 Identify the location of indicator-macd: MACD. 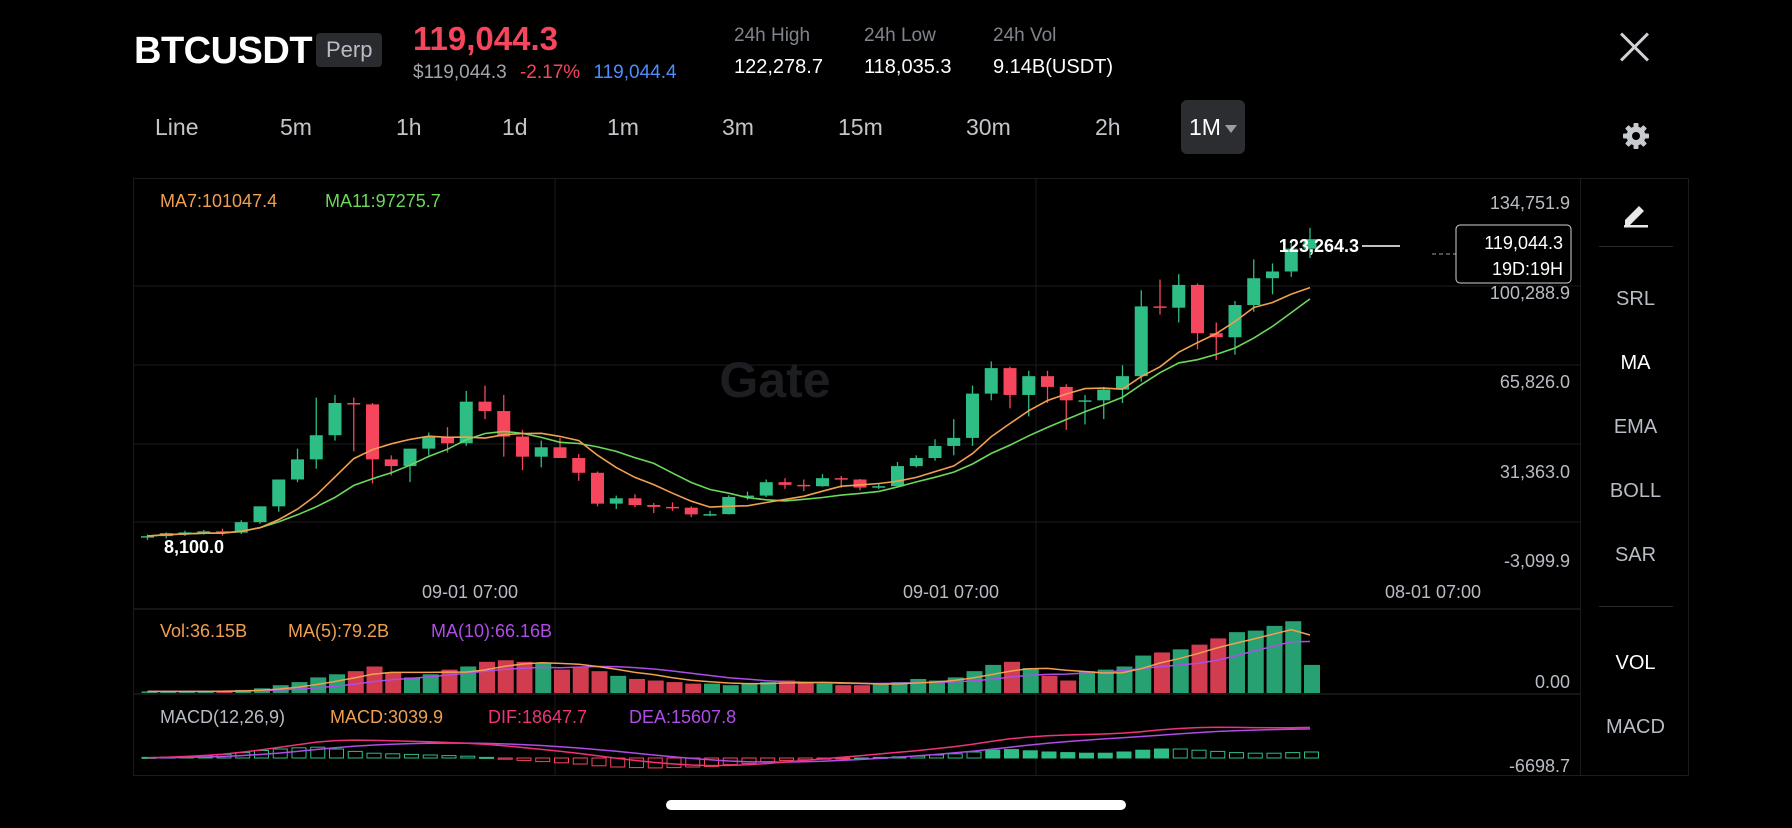
(1635, 727).